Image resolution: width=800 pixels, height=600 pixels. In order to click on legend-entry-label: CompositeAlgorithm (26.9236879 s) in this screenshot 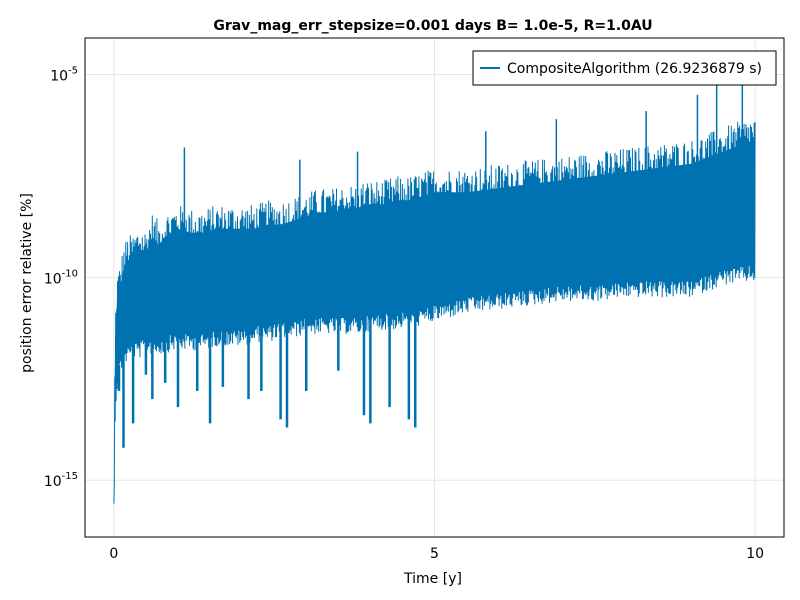, I will do `click(634, 69)`.